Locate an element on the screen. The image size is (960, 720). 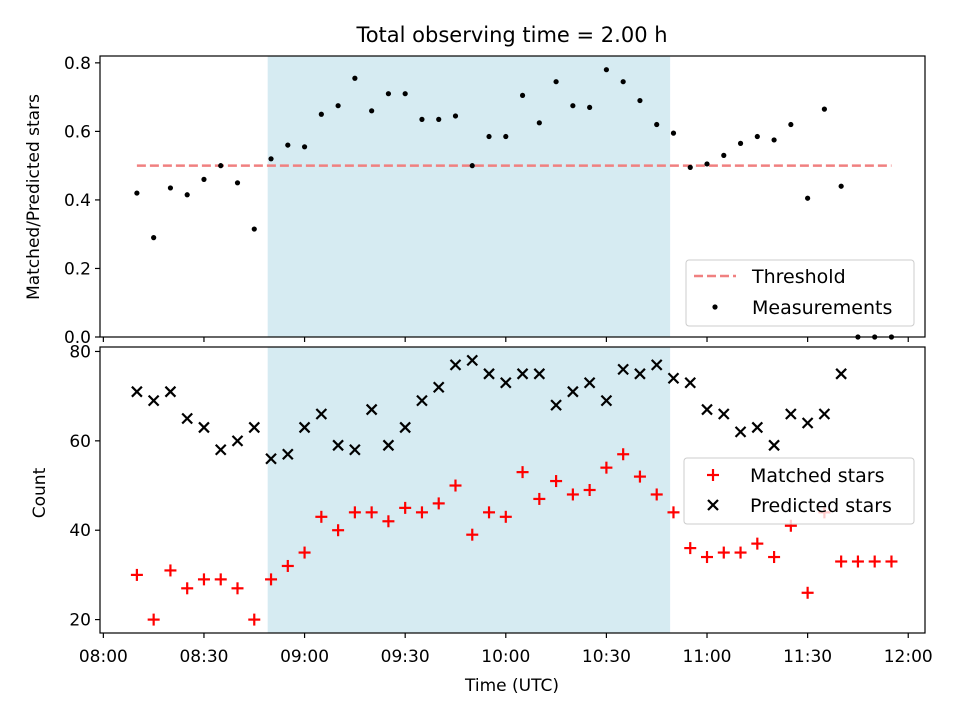
ratio-ytick-label: 0.0 is located at coordinates (77, 338).